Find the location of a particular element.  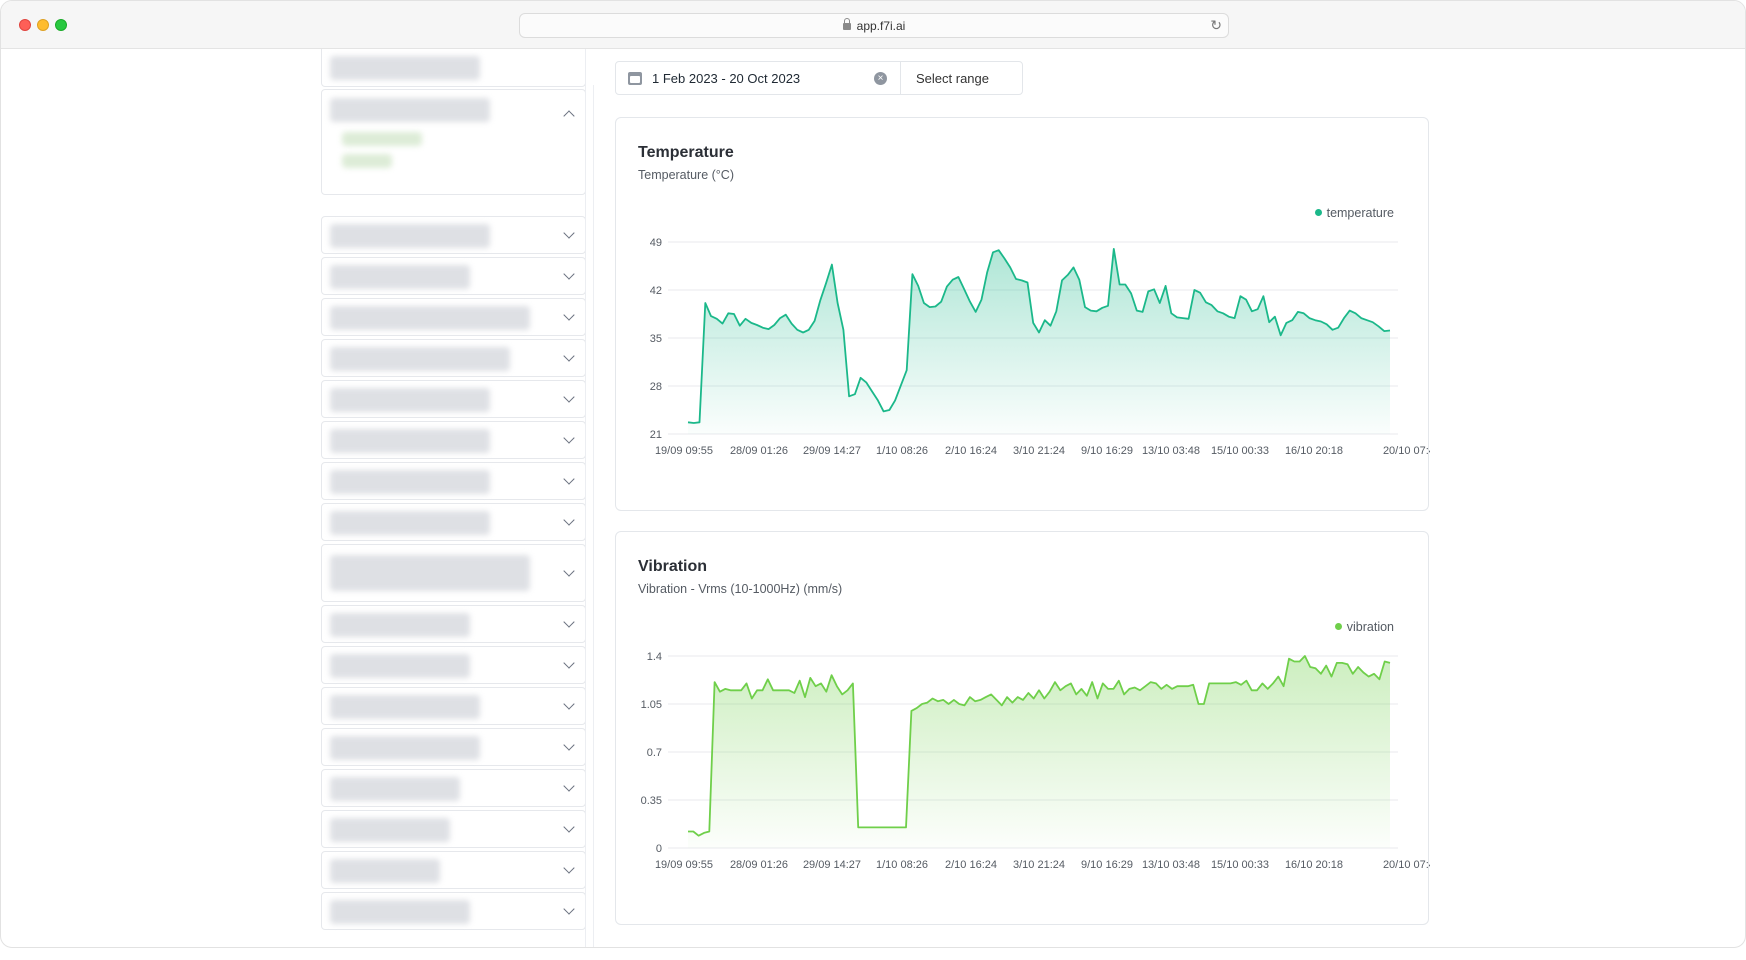

legend-label: temperature is located at coordinates (1360, 213).